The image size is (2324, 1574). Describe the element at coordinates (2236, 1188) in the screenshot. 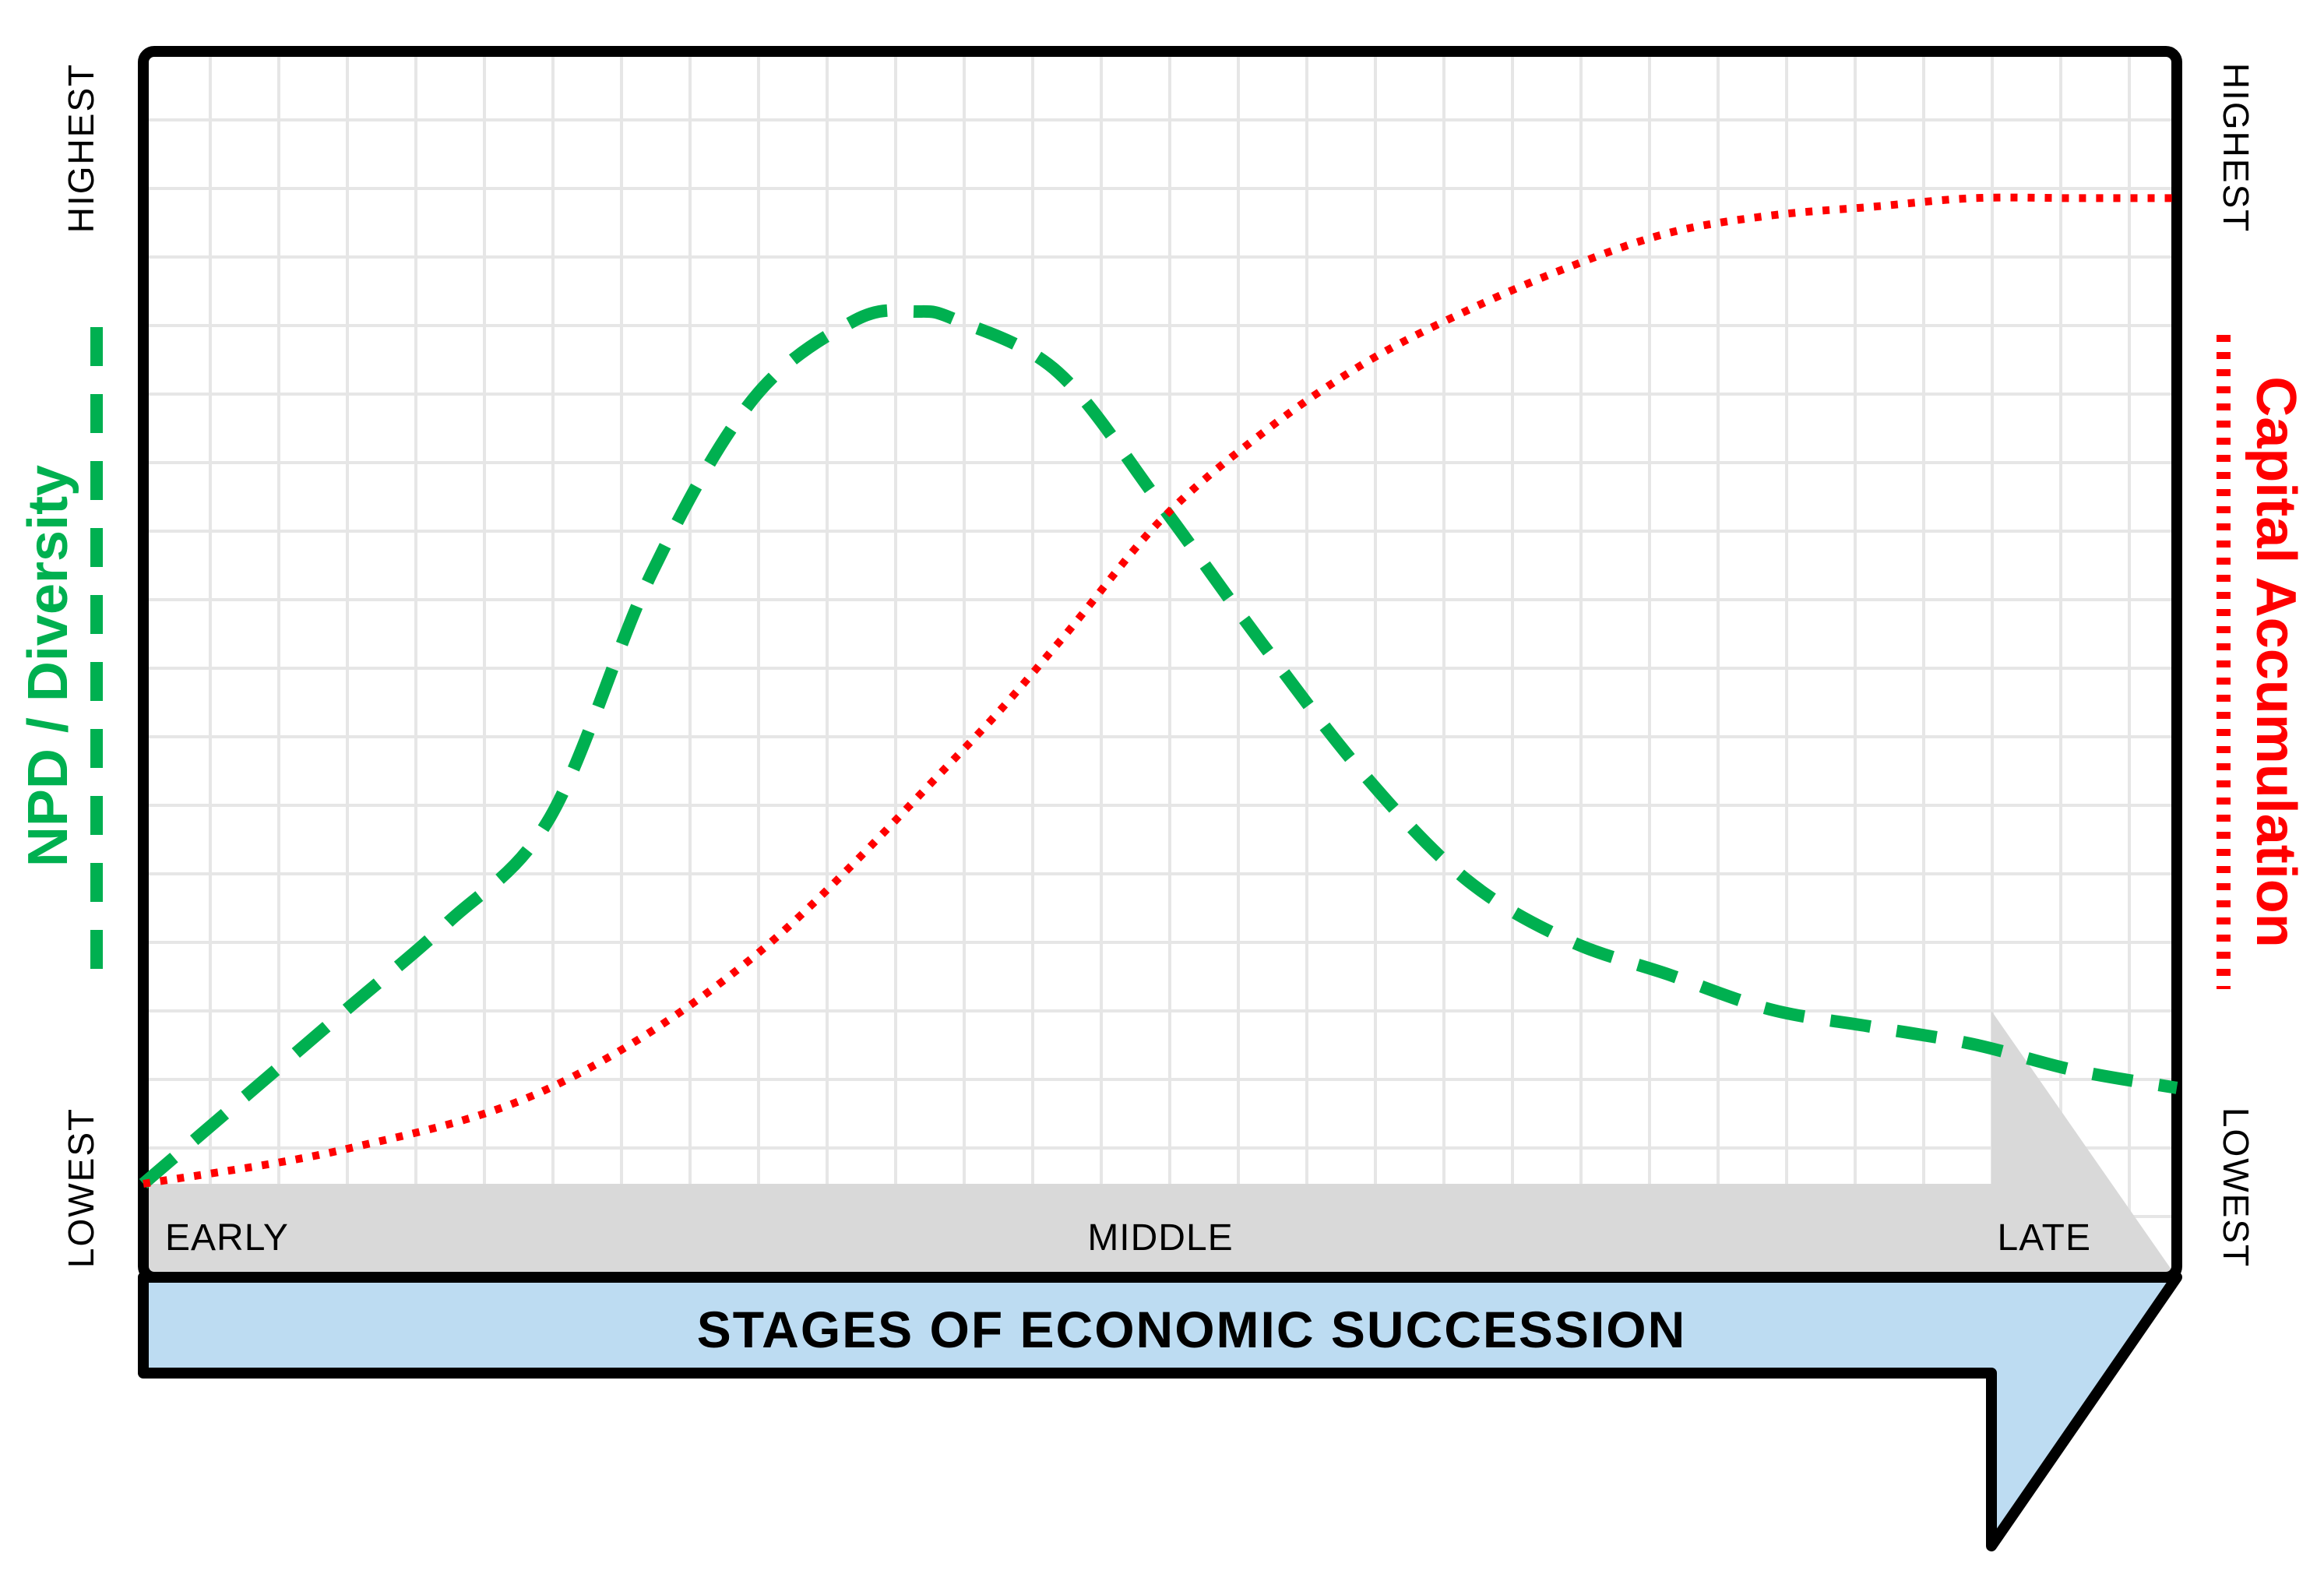

I see `right-axis-lowest: LOWEST` at that location.